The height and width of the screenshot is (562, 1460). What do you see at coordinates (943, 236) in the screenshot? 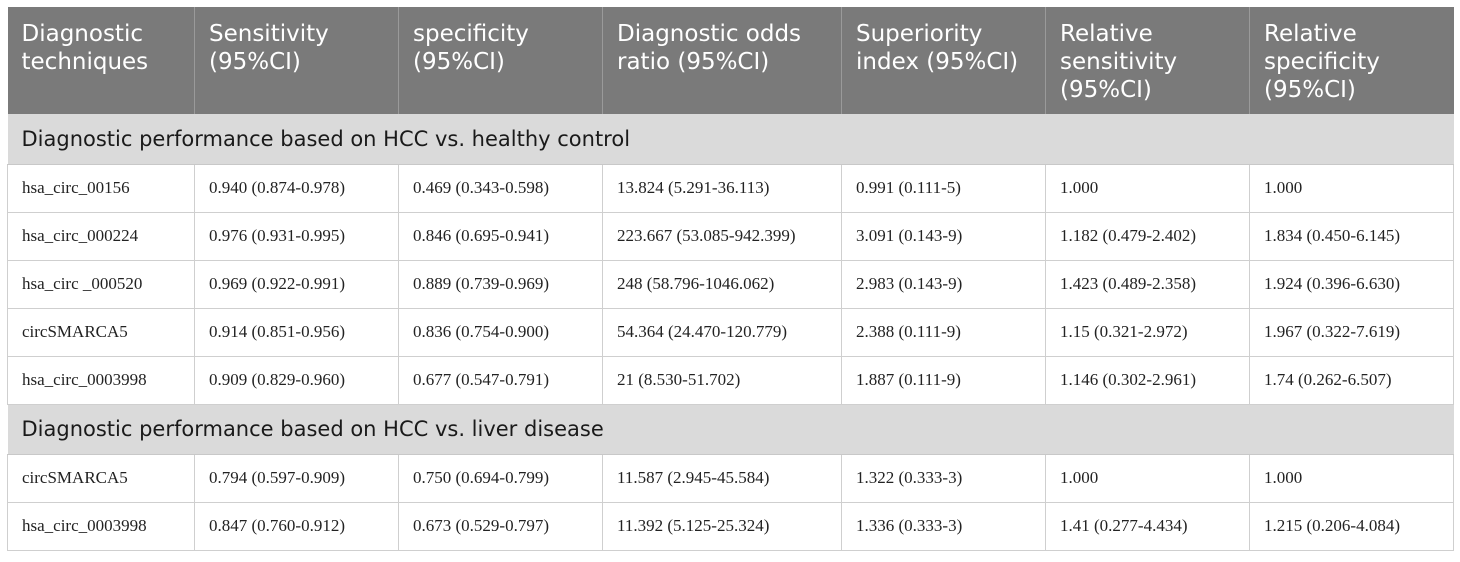
I see `superiority-index-cell: 3.091 (0.143-9)` at bounding box center [943, 236].